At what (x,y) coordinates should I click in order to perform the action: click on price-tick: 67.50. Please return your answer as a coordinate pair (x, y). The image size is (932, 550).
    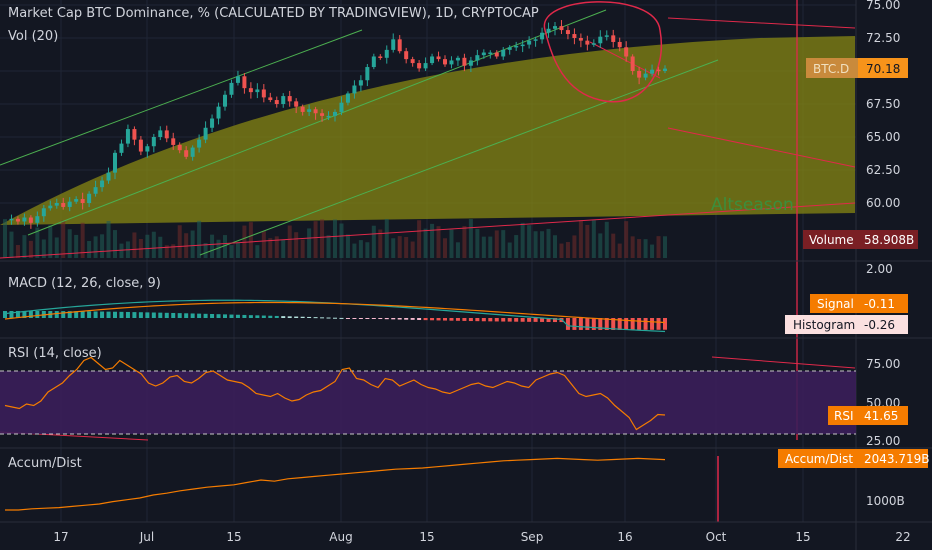
    Looking at the image, I should click on (883, 104).